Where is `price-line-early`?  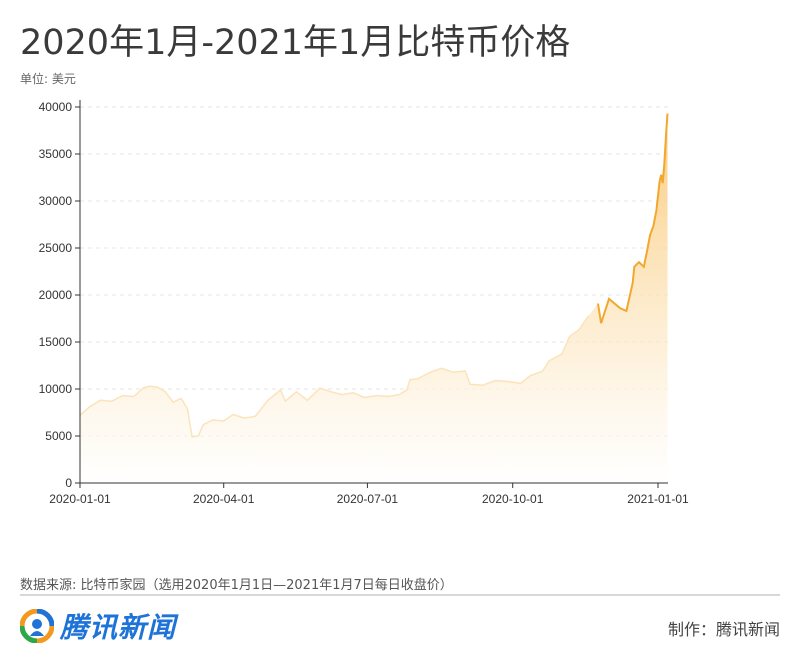 price-line-early is located at coordinates (334, 376).